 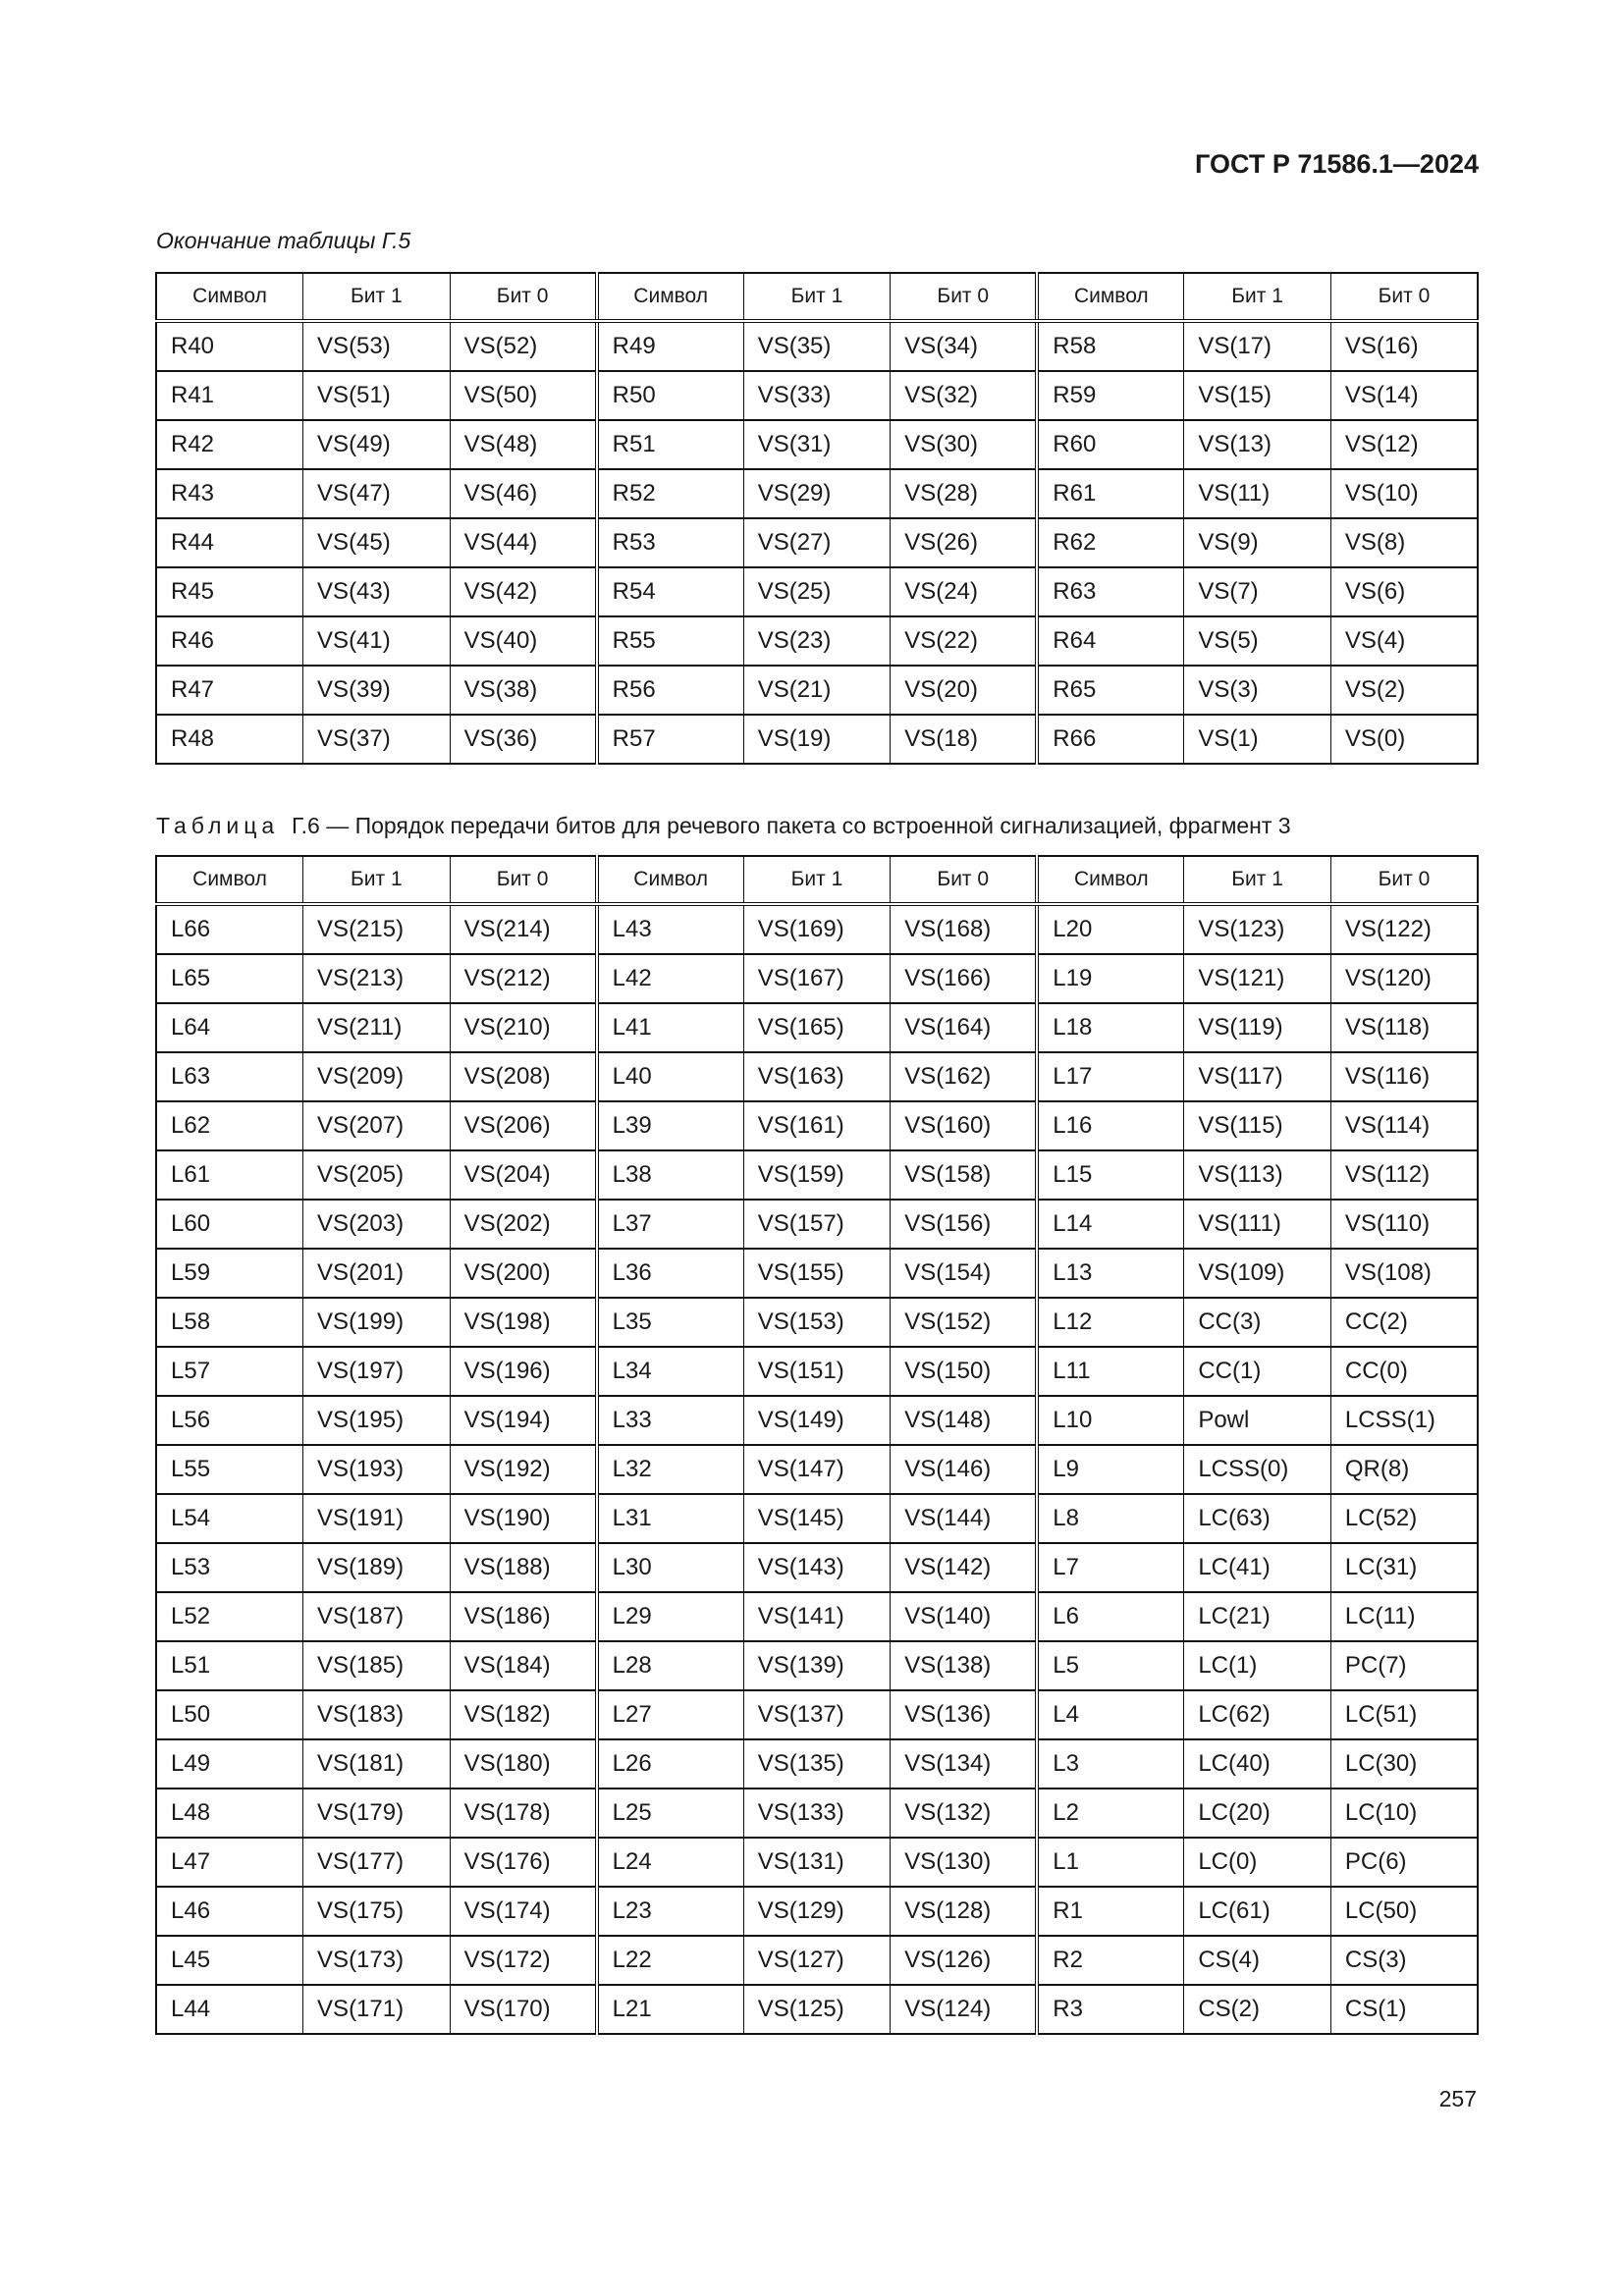 What do you see at coordinates (1110, 1911) in the screenshot?
I see `table-cell: R1` at bounding box center [1110, 1911].